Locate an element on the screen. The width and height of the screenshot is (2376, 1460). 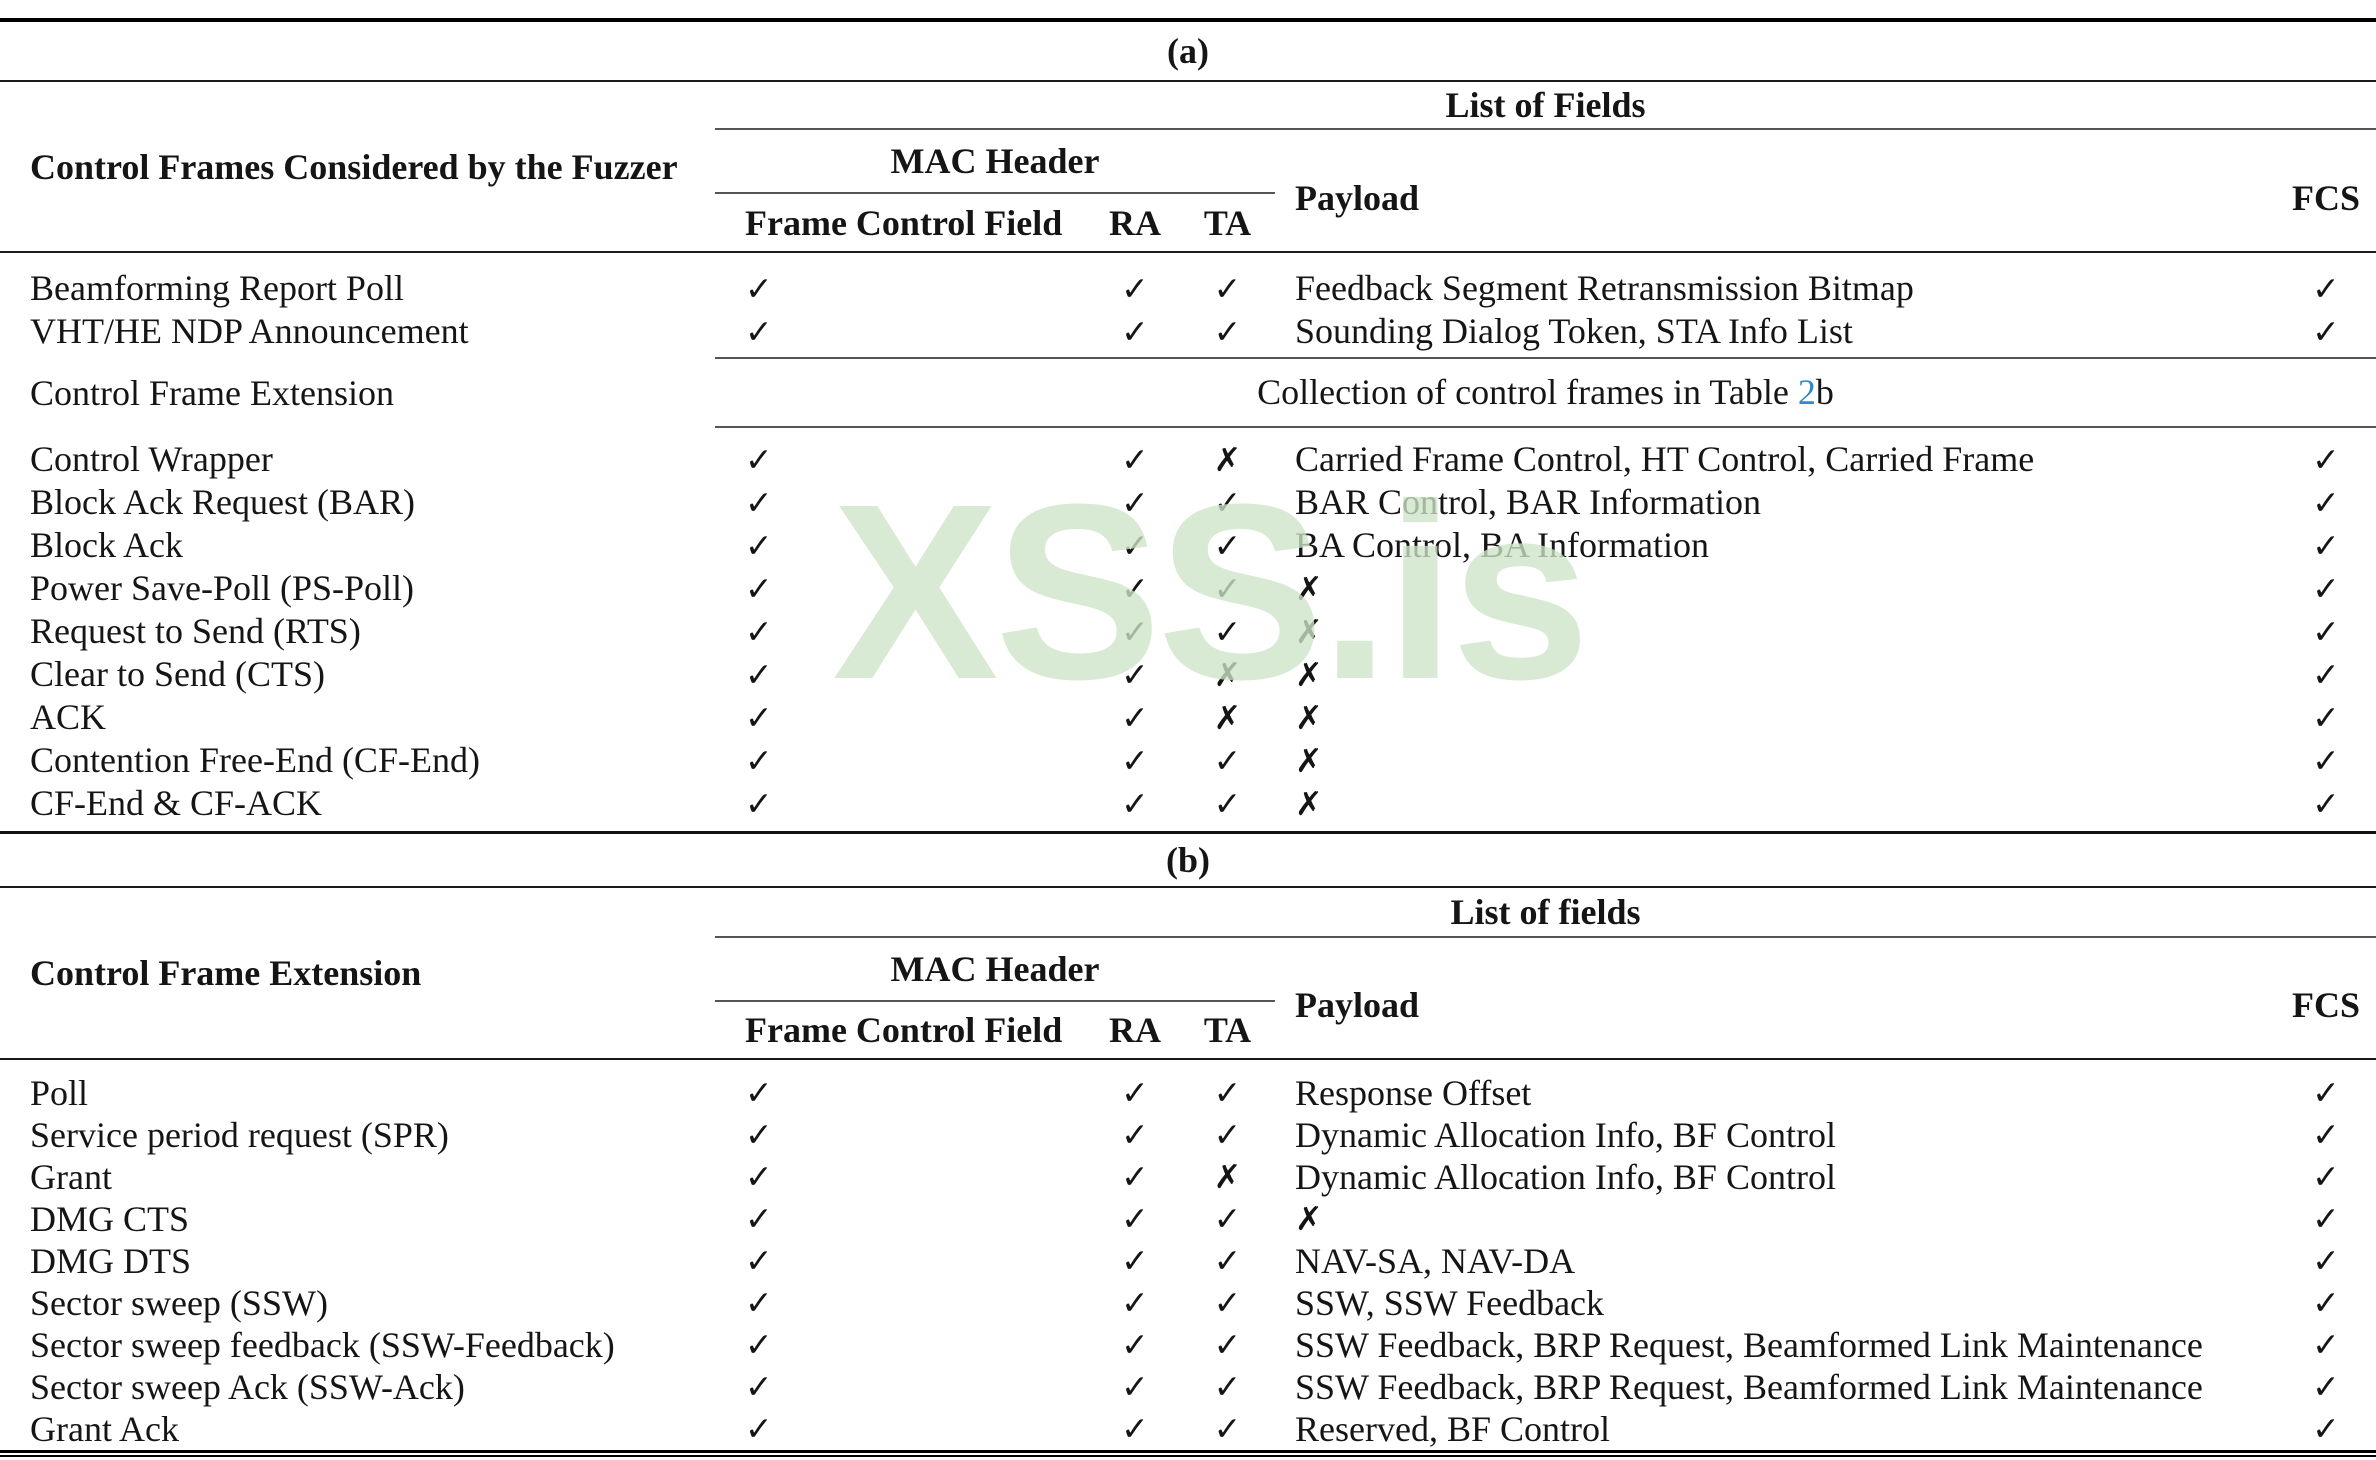
table-row: DMG DTS ✓ ✓ ✓ NAV-SA, NAV-DA ✓ is located at coordinates (1188, 1261).